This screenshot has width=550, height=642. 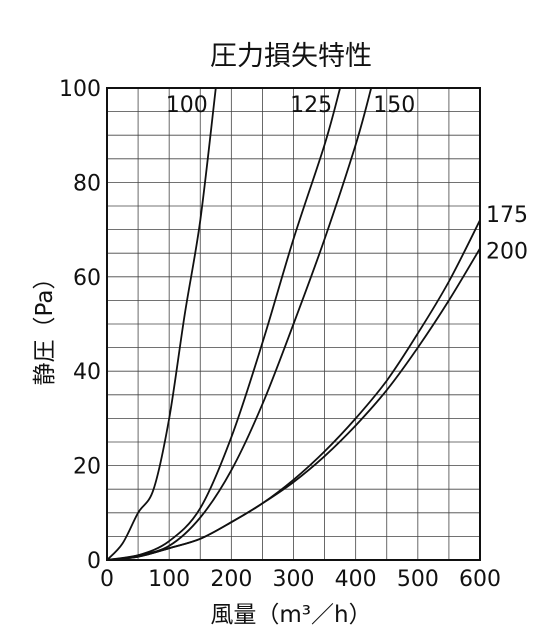 What do you see at coordinates (87, 278) in the screenshot?
I see `y-tick-label: 60` at bounding box center [87, 278].